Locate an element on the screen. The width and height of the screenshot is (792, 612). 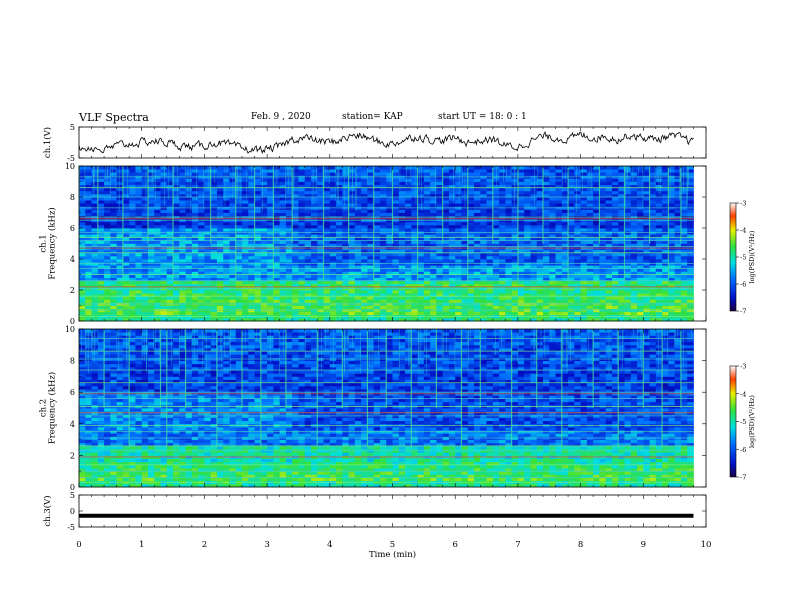
x-axis-label: Time (min) is located at coordinates (392, 554).